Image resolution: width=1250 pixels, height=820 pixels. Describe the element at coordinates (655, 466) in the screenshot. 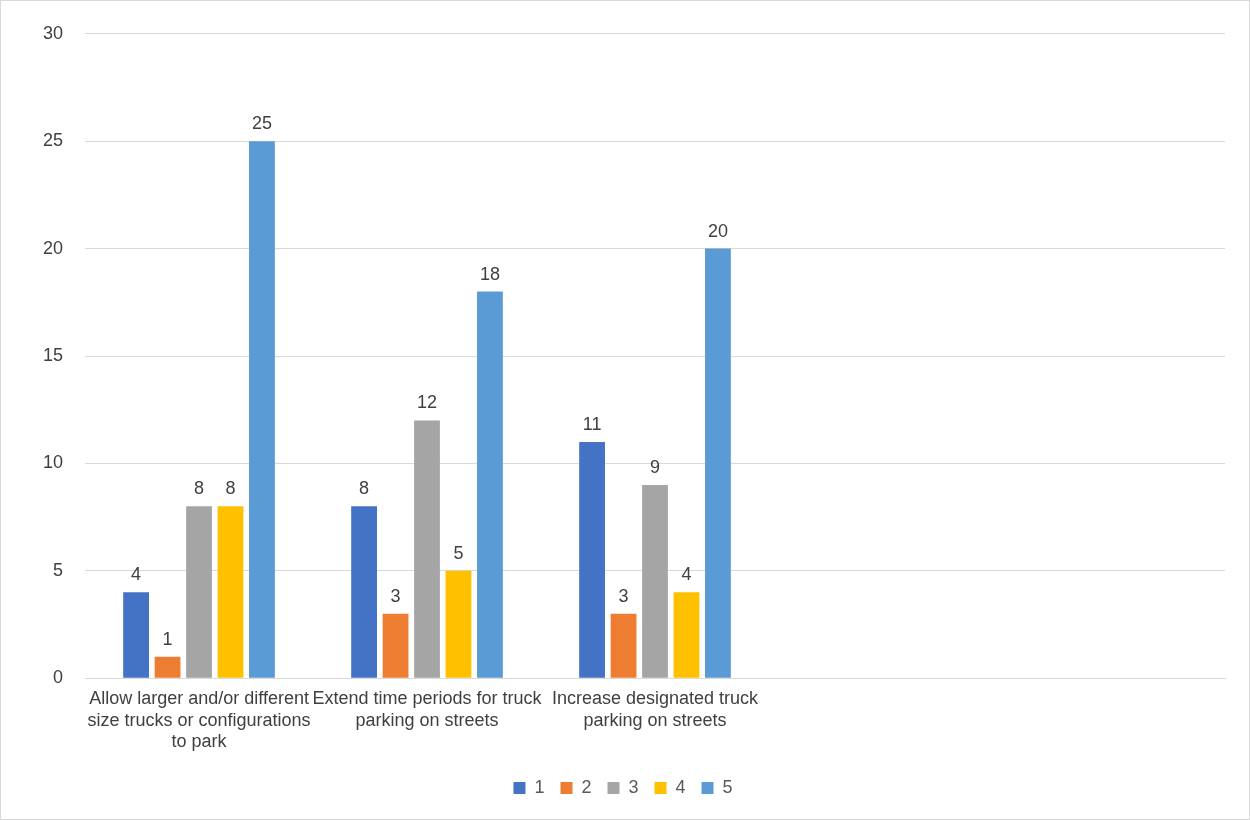

I see `data-label: 9` at that location.